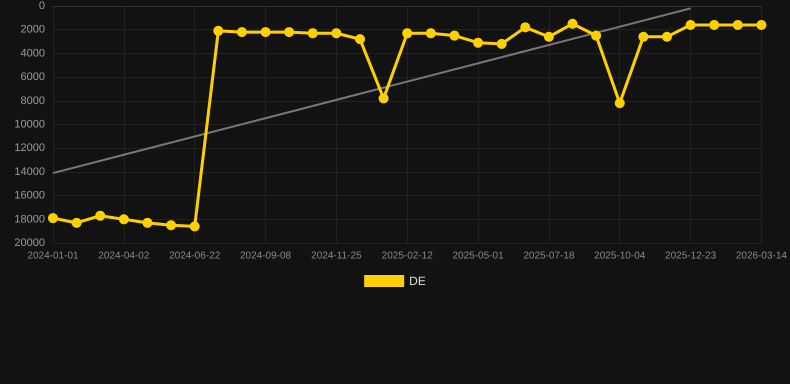 This screenshot has width=790, height=384. I want to click on x-tick-label: 2024-09-08, so click(266, 256).